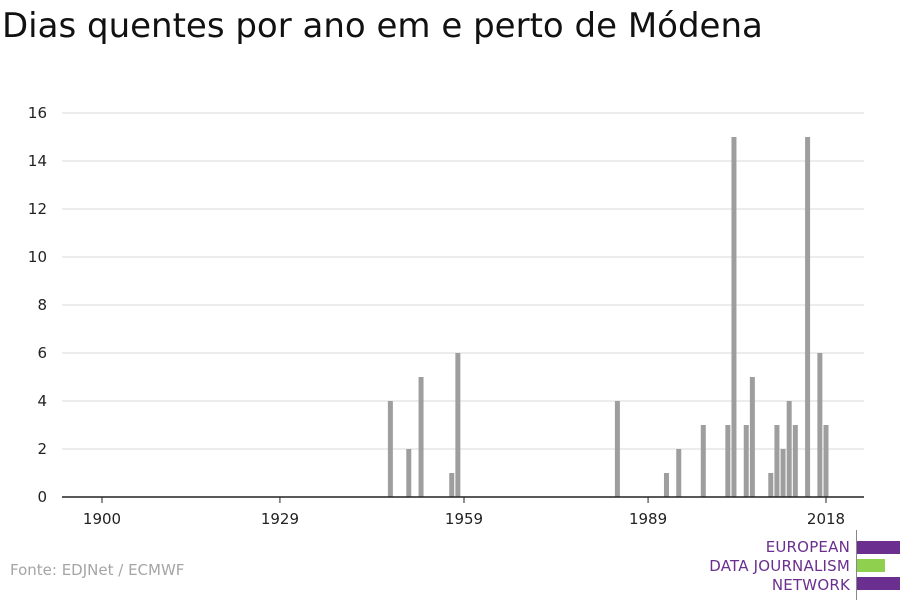 Image resolution: width=900 pixels, height=600 pixels. Describe the element at coordinates (37, 161) in the screenshot. I see `y-tick-label: 14` at that location.